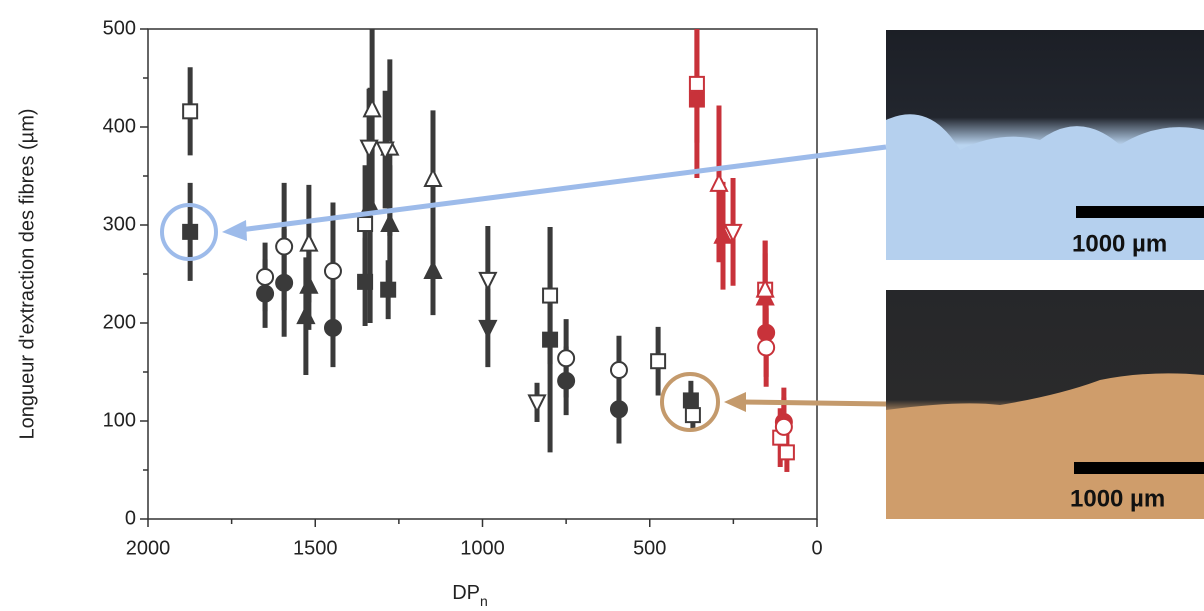 The image size is (1204, 611). Describe the element at coordinates (119, 224) in the screenshot. I see `y-tick-label: 300` at that location.